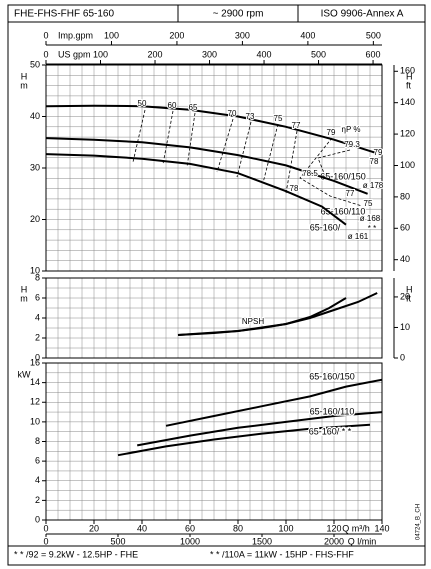  I want to click on drawing-code: 04724_B_CH, so click(419, 522).